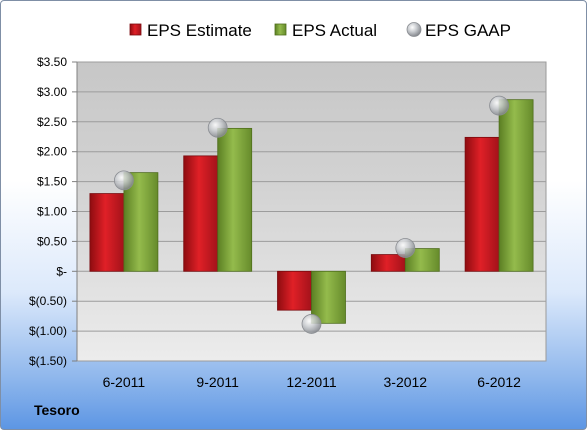 The image size is (587, 430). What do you see at coordinates (52, 241) in the screenshot?
I see `y-tick-label: $0.50` at bounding box center [52, 241].